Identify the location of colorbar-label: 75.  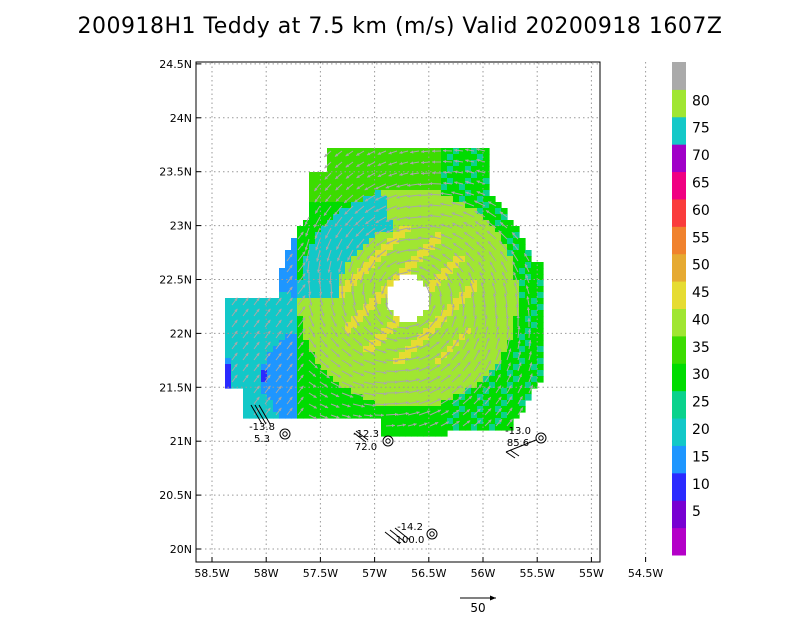
(701, 129).